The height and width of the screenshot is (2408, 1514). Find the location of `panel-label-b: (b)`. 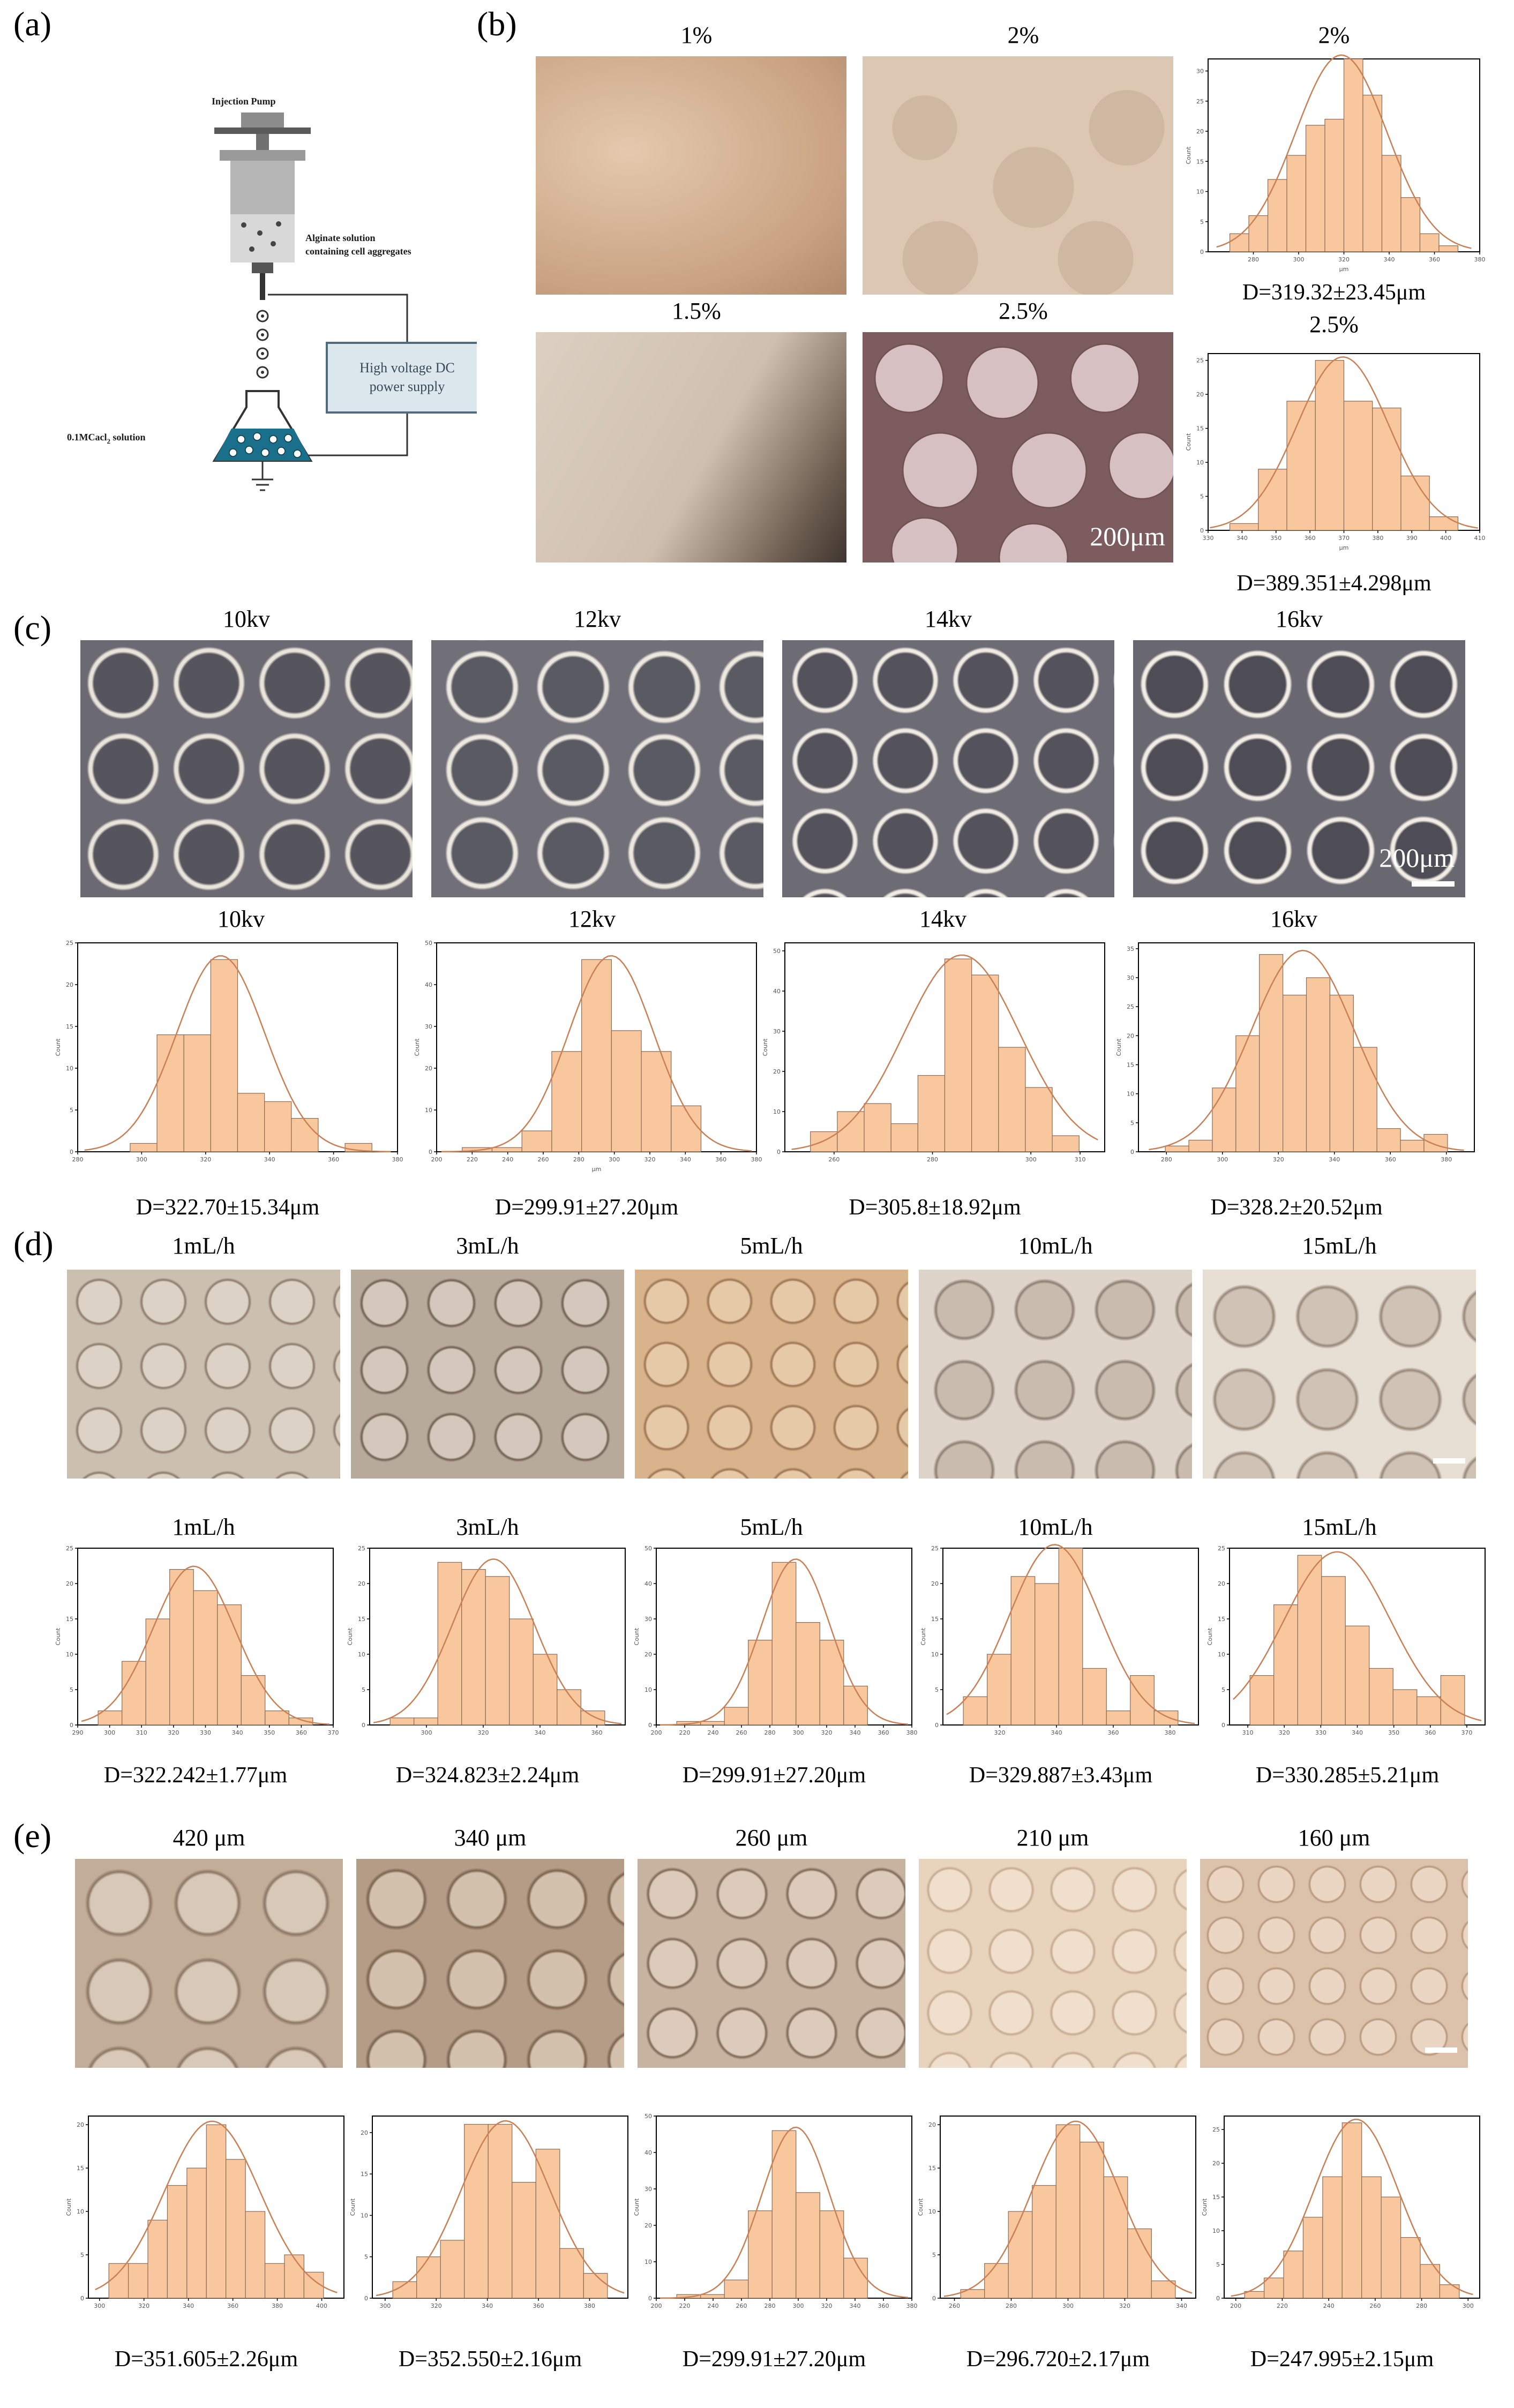

panel-label-b: (b) is located at coordinates (497, 24).